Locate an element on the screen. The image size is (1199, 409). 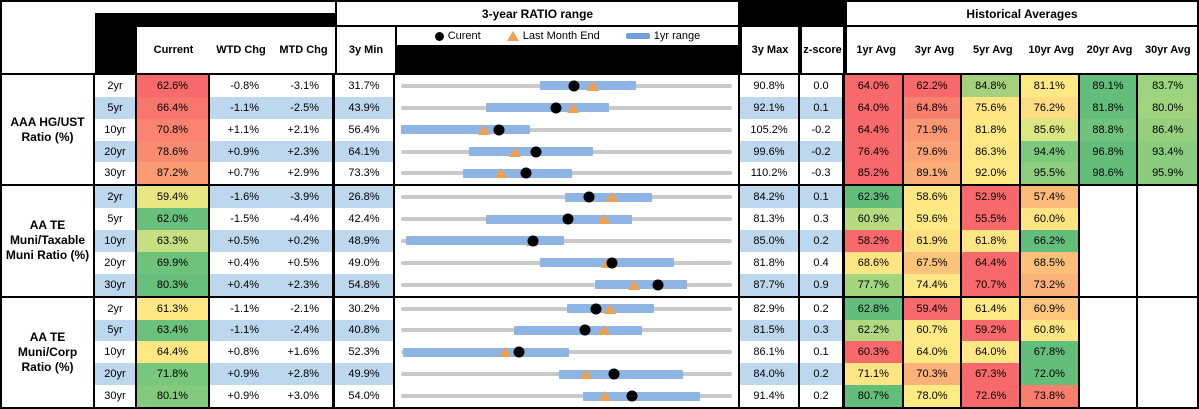
zscore-cell: -0.2 is located at coordinates (822, 129).